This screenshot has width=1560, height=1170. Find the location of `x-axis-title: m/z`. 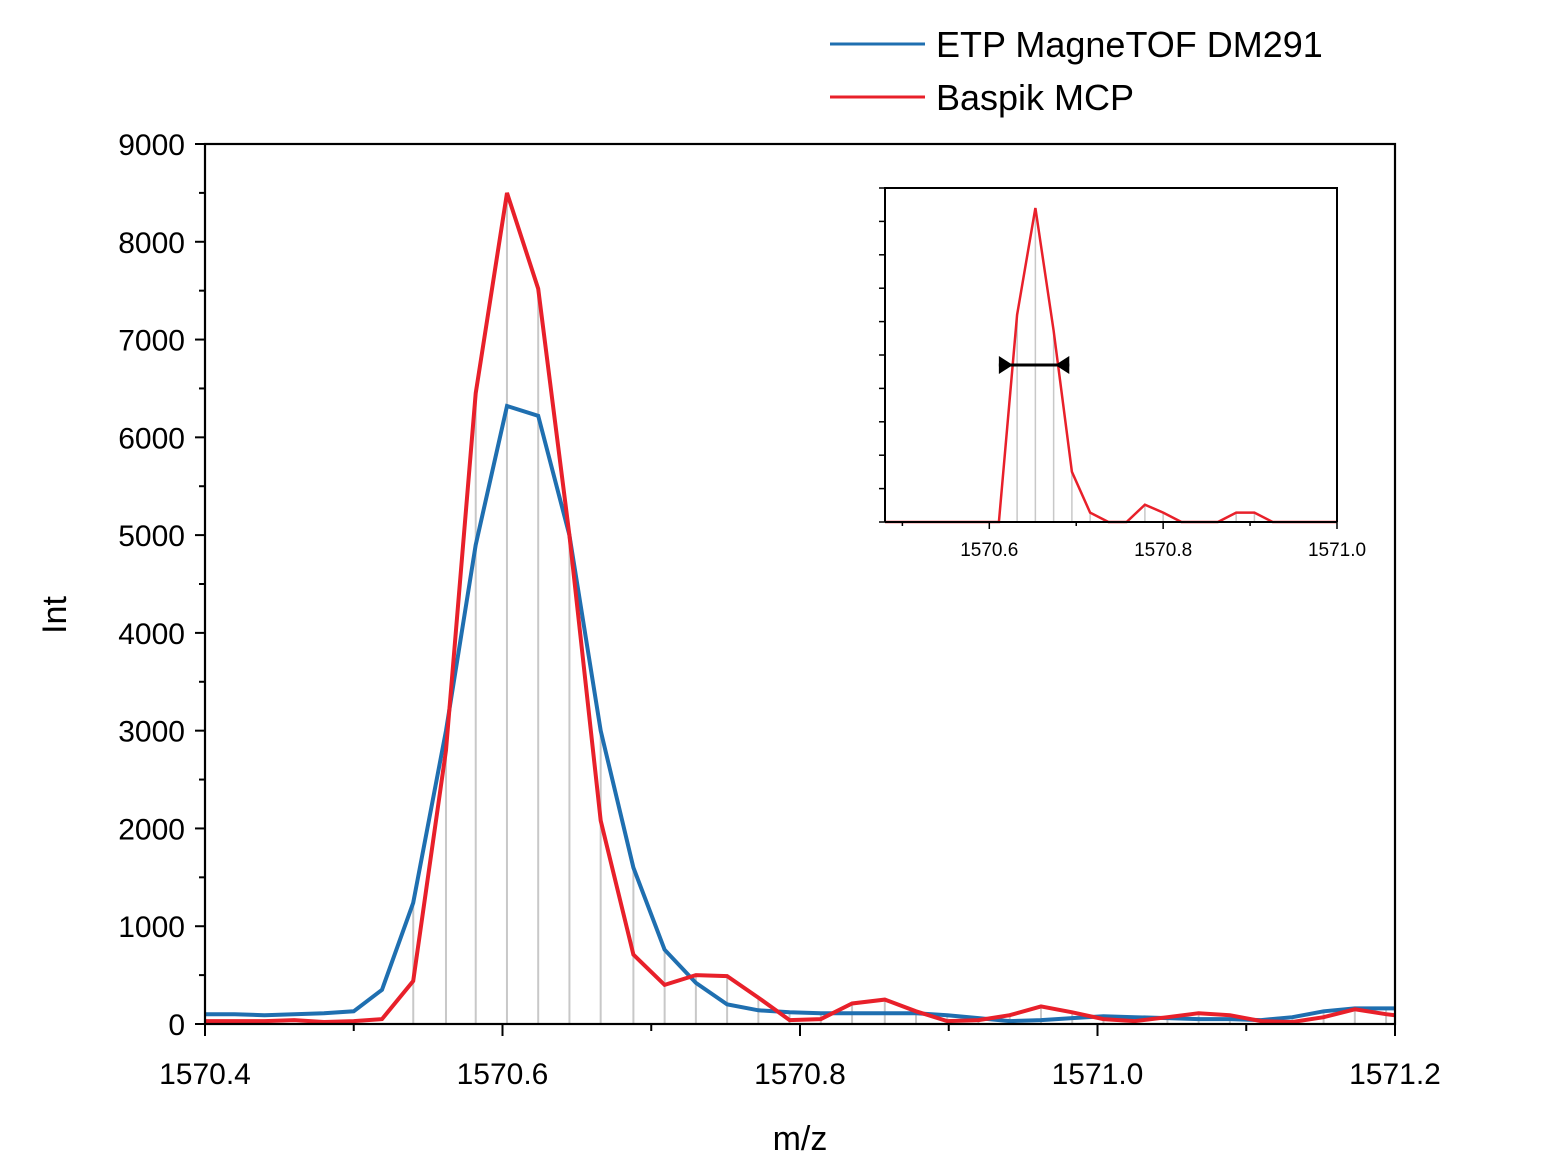

x-axis-title: m/z is located at coordinates (800, 1139).